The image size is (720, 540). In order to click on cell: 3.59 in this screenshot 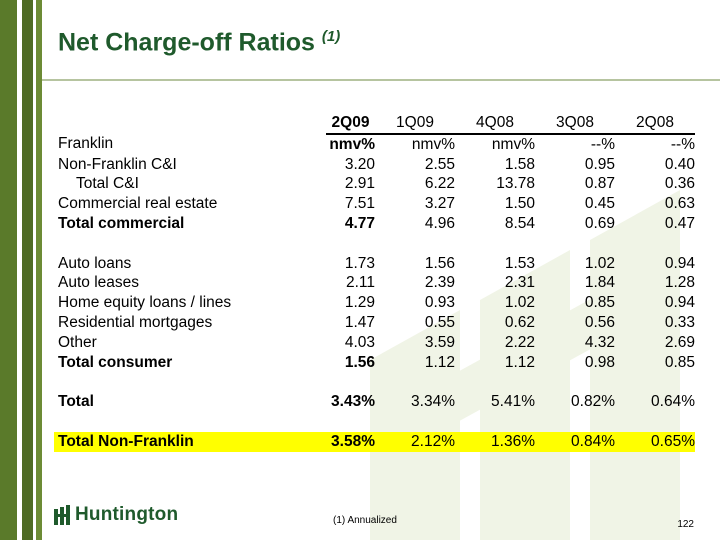, I will do `click(439, 342)`.